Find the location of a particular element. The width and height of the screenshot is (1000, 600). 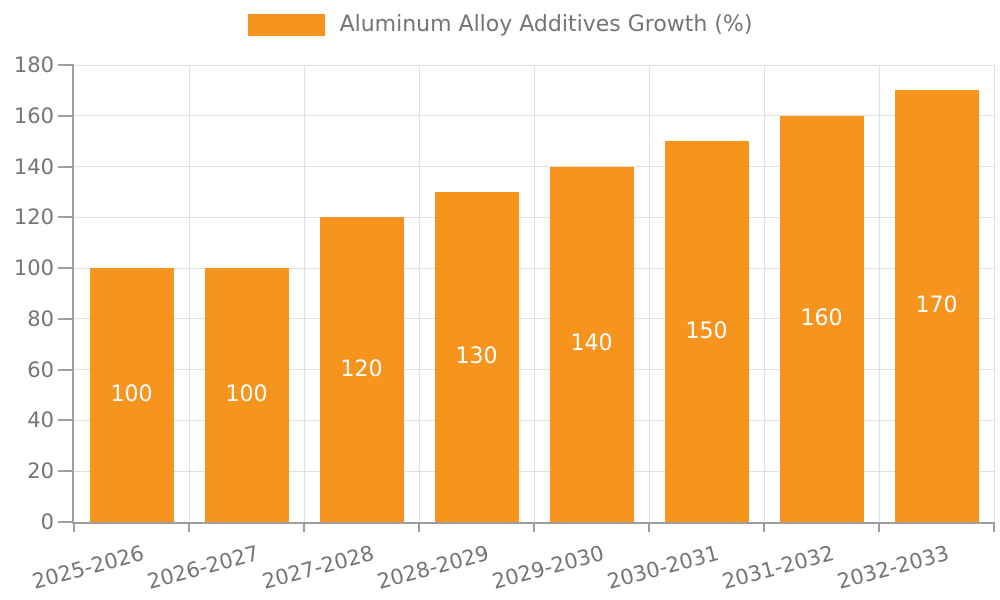

y-axis-tick-label: 180 is located at coordinates (33, 65).